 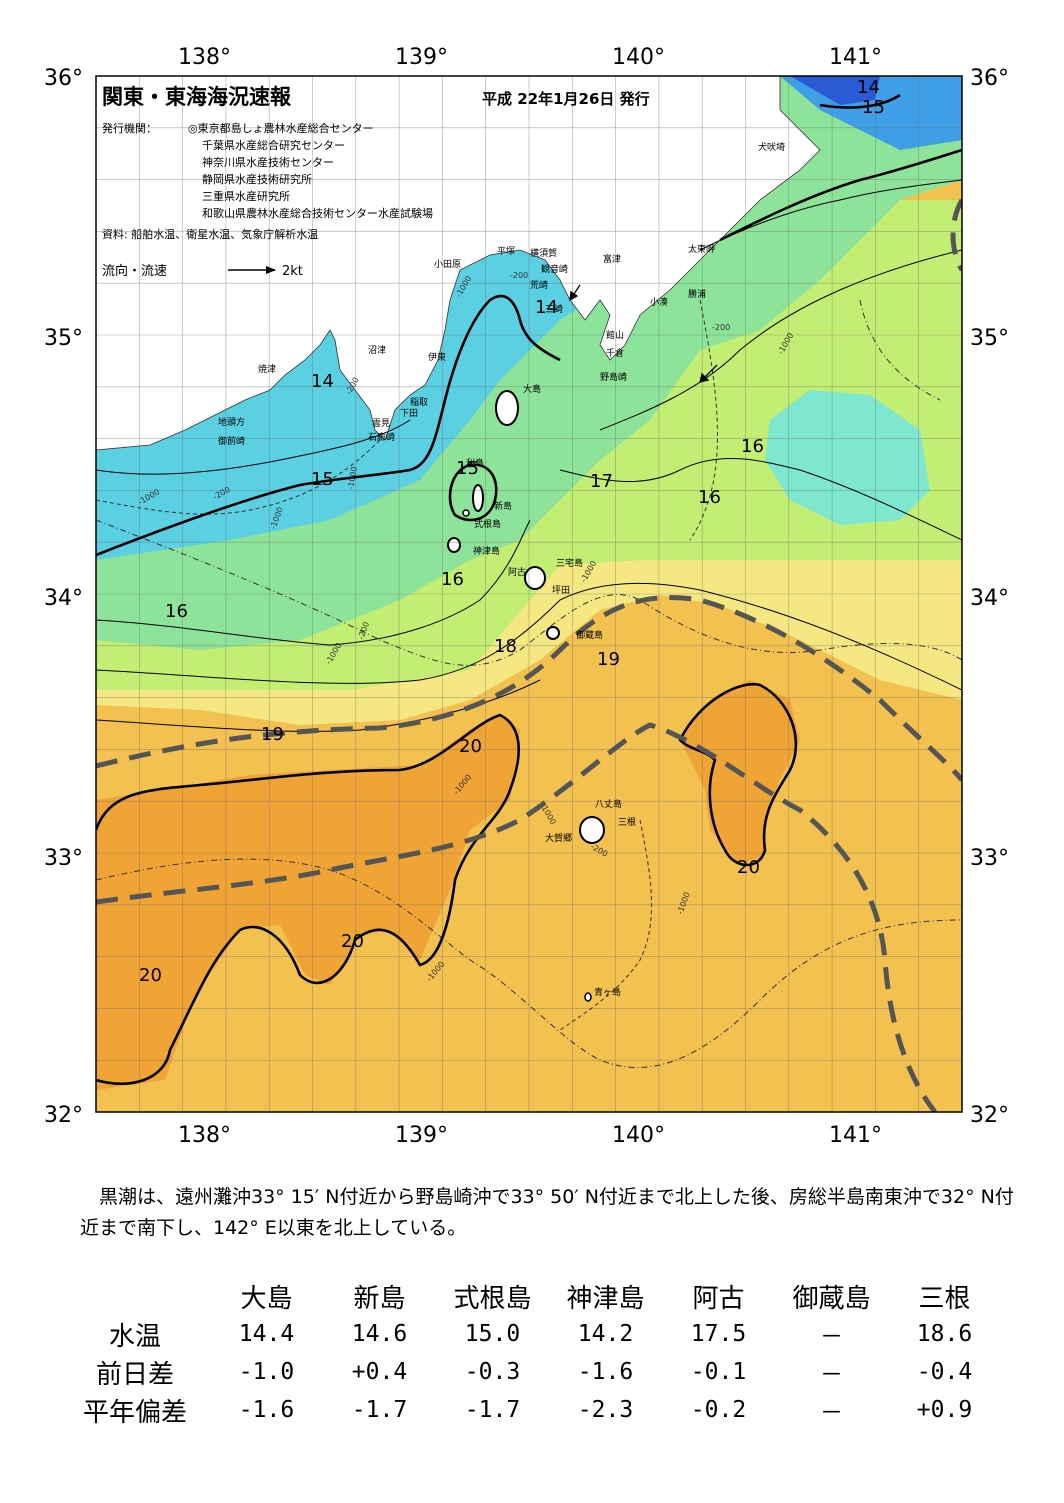 I want to click on place-name: 稲取, so click(x=419, y=402).